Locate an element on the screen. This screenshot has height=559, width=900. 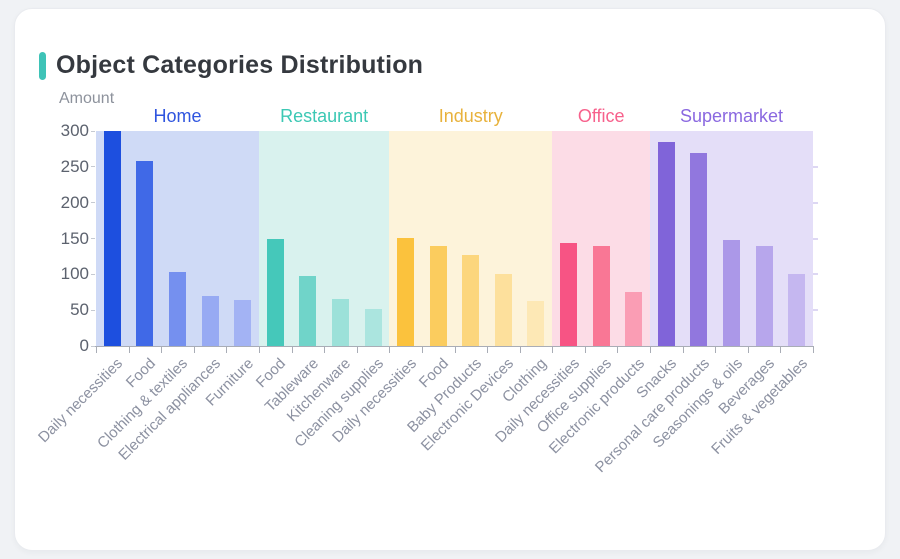
y-tick-label: 300 is located at coordinates (74, 130).